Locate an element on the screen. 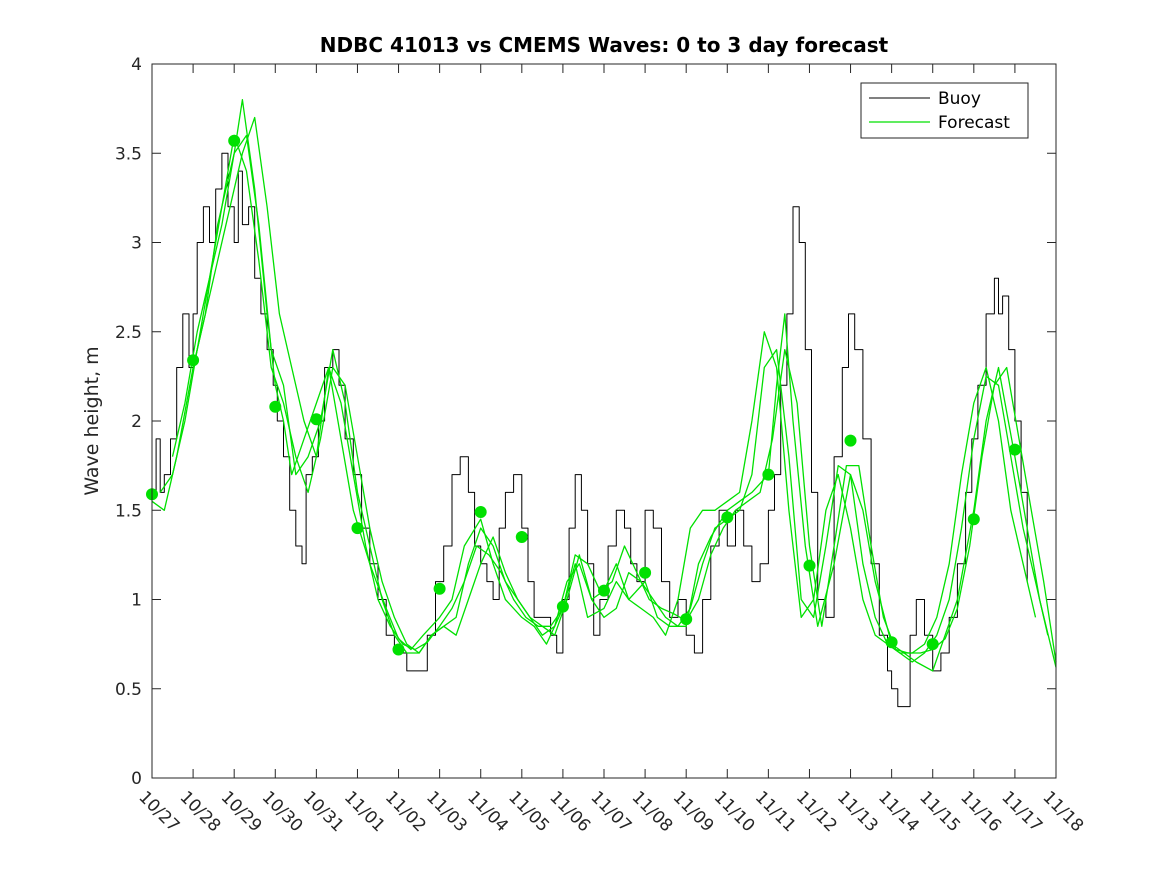 Image resolution: width=1167 pixels, height=875 pixels. y-tick-label: 1.5 is located at coordinates (128, 511).